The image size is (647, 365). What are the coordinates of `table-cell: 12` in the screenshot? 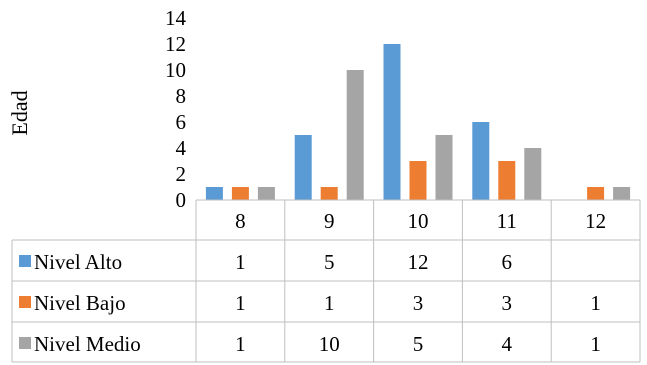 It's located at (418, 262).